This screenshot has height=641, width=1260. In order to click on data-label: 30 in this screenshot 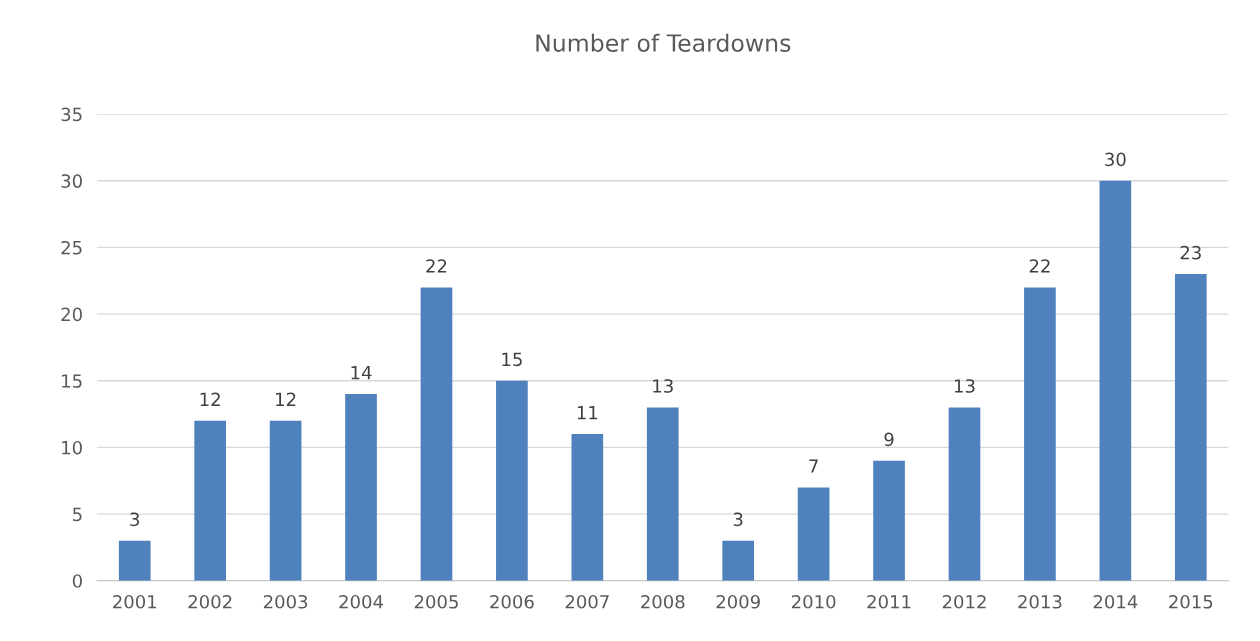, I will do `click(1115, 159)`.